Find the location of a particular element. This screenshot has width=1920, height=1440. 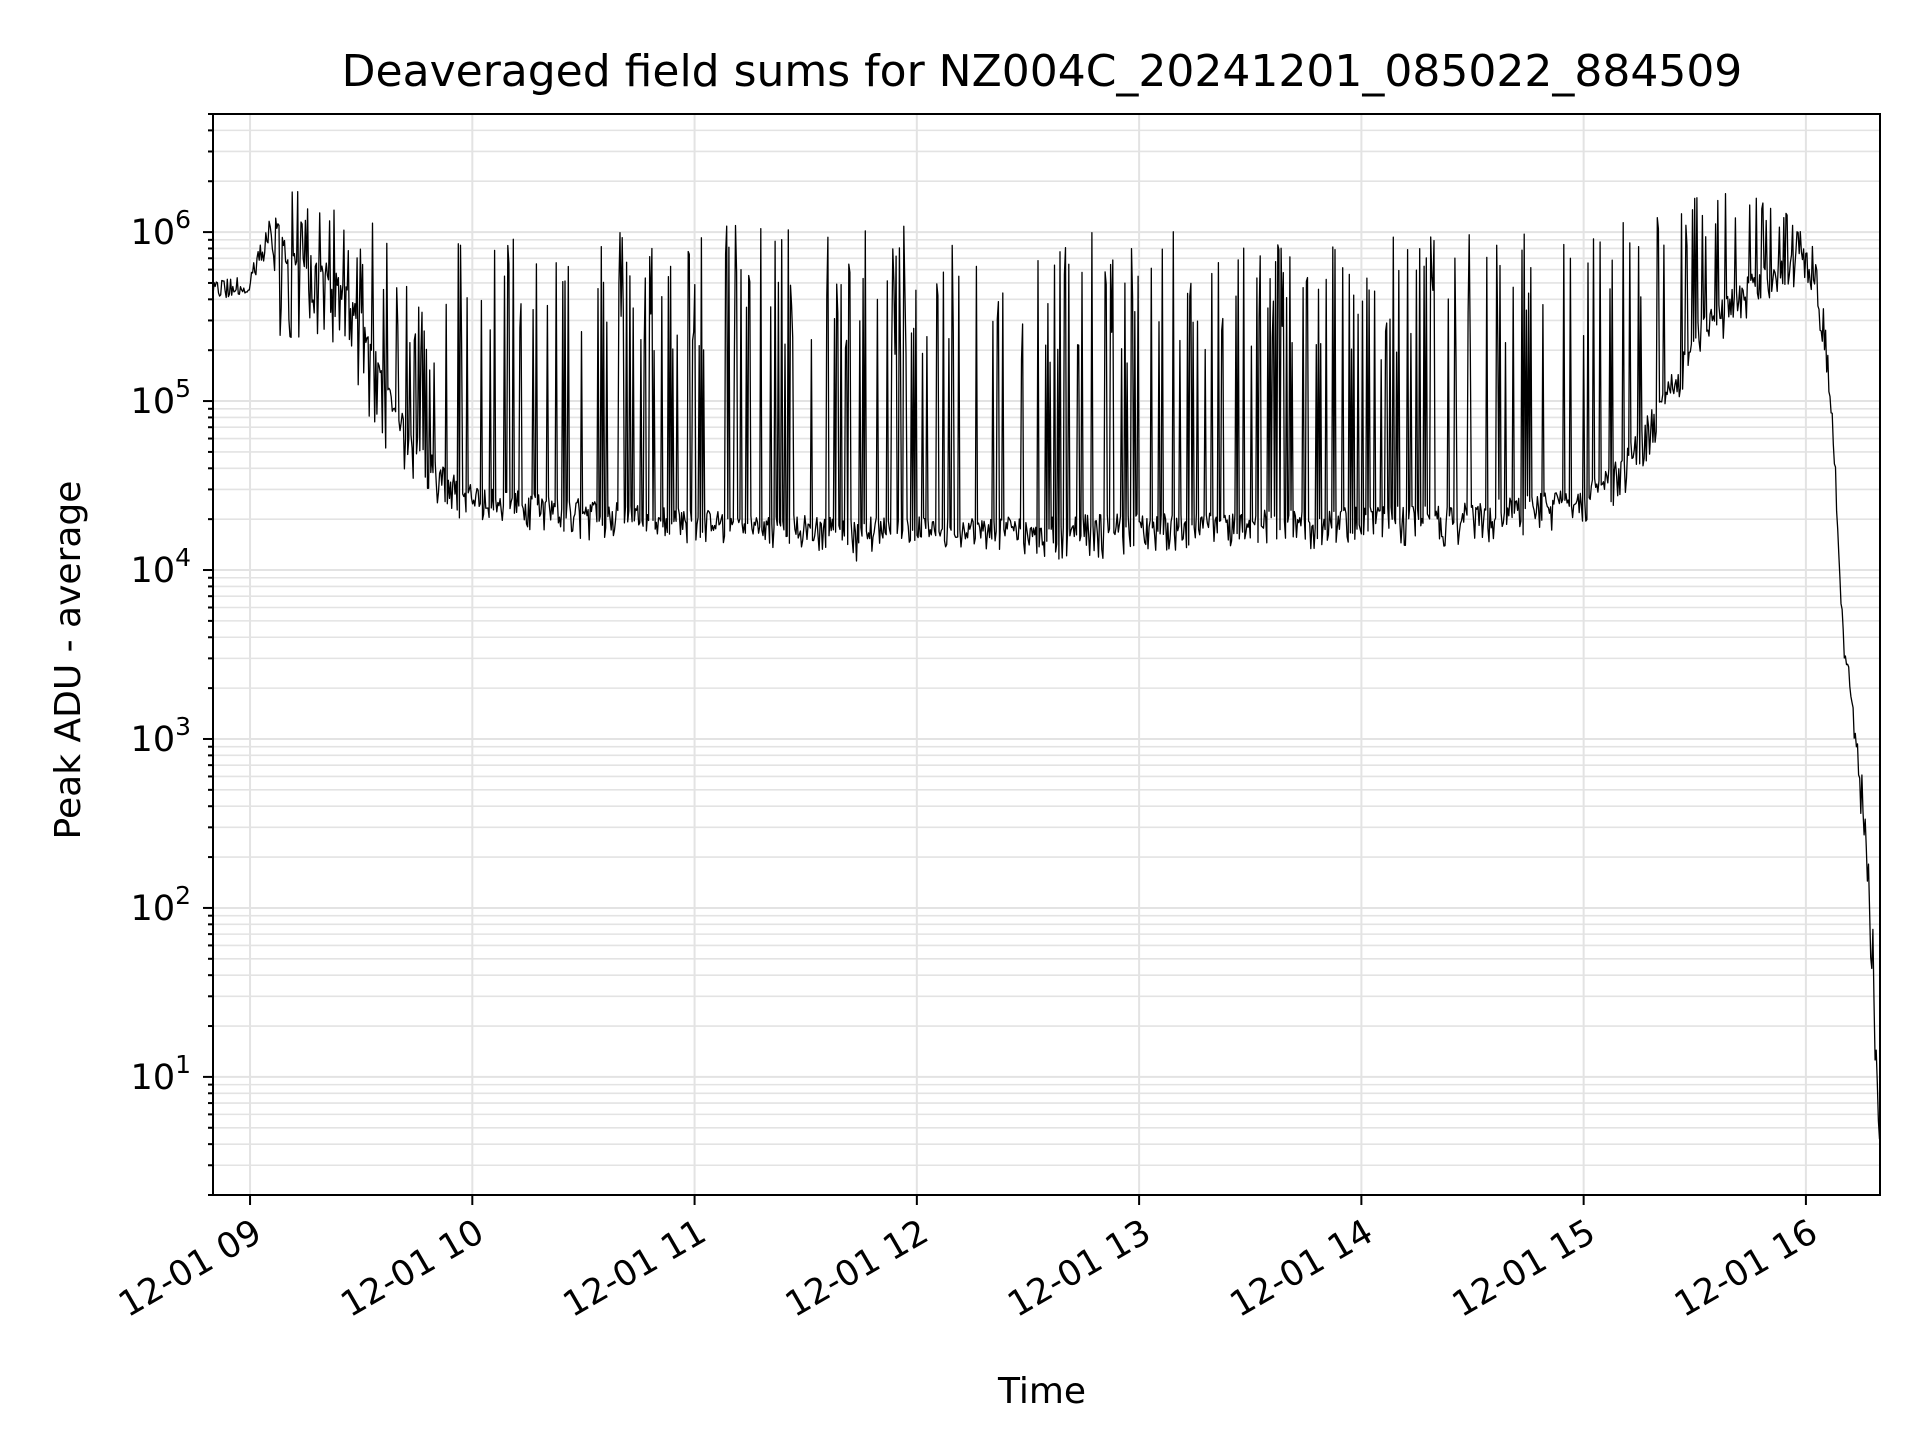

y-tick-label: 10³ is located at coordinates (161, 736).